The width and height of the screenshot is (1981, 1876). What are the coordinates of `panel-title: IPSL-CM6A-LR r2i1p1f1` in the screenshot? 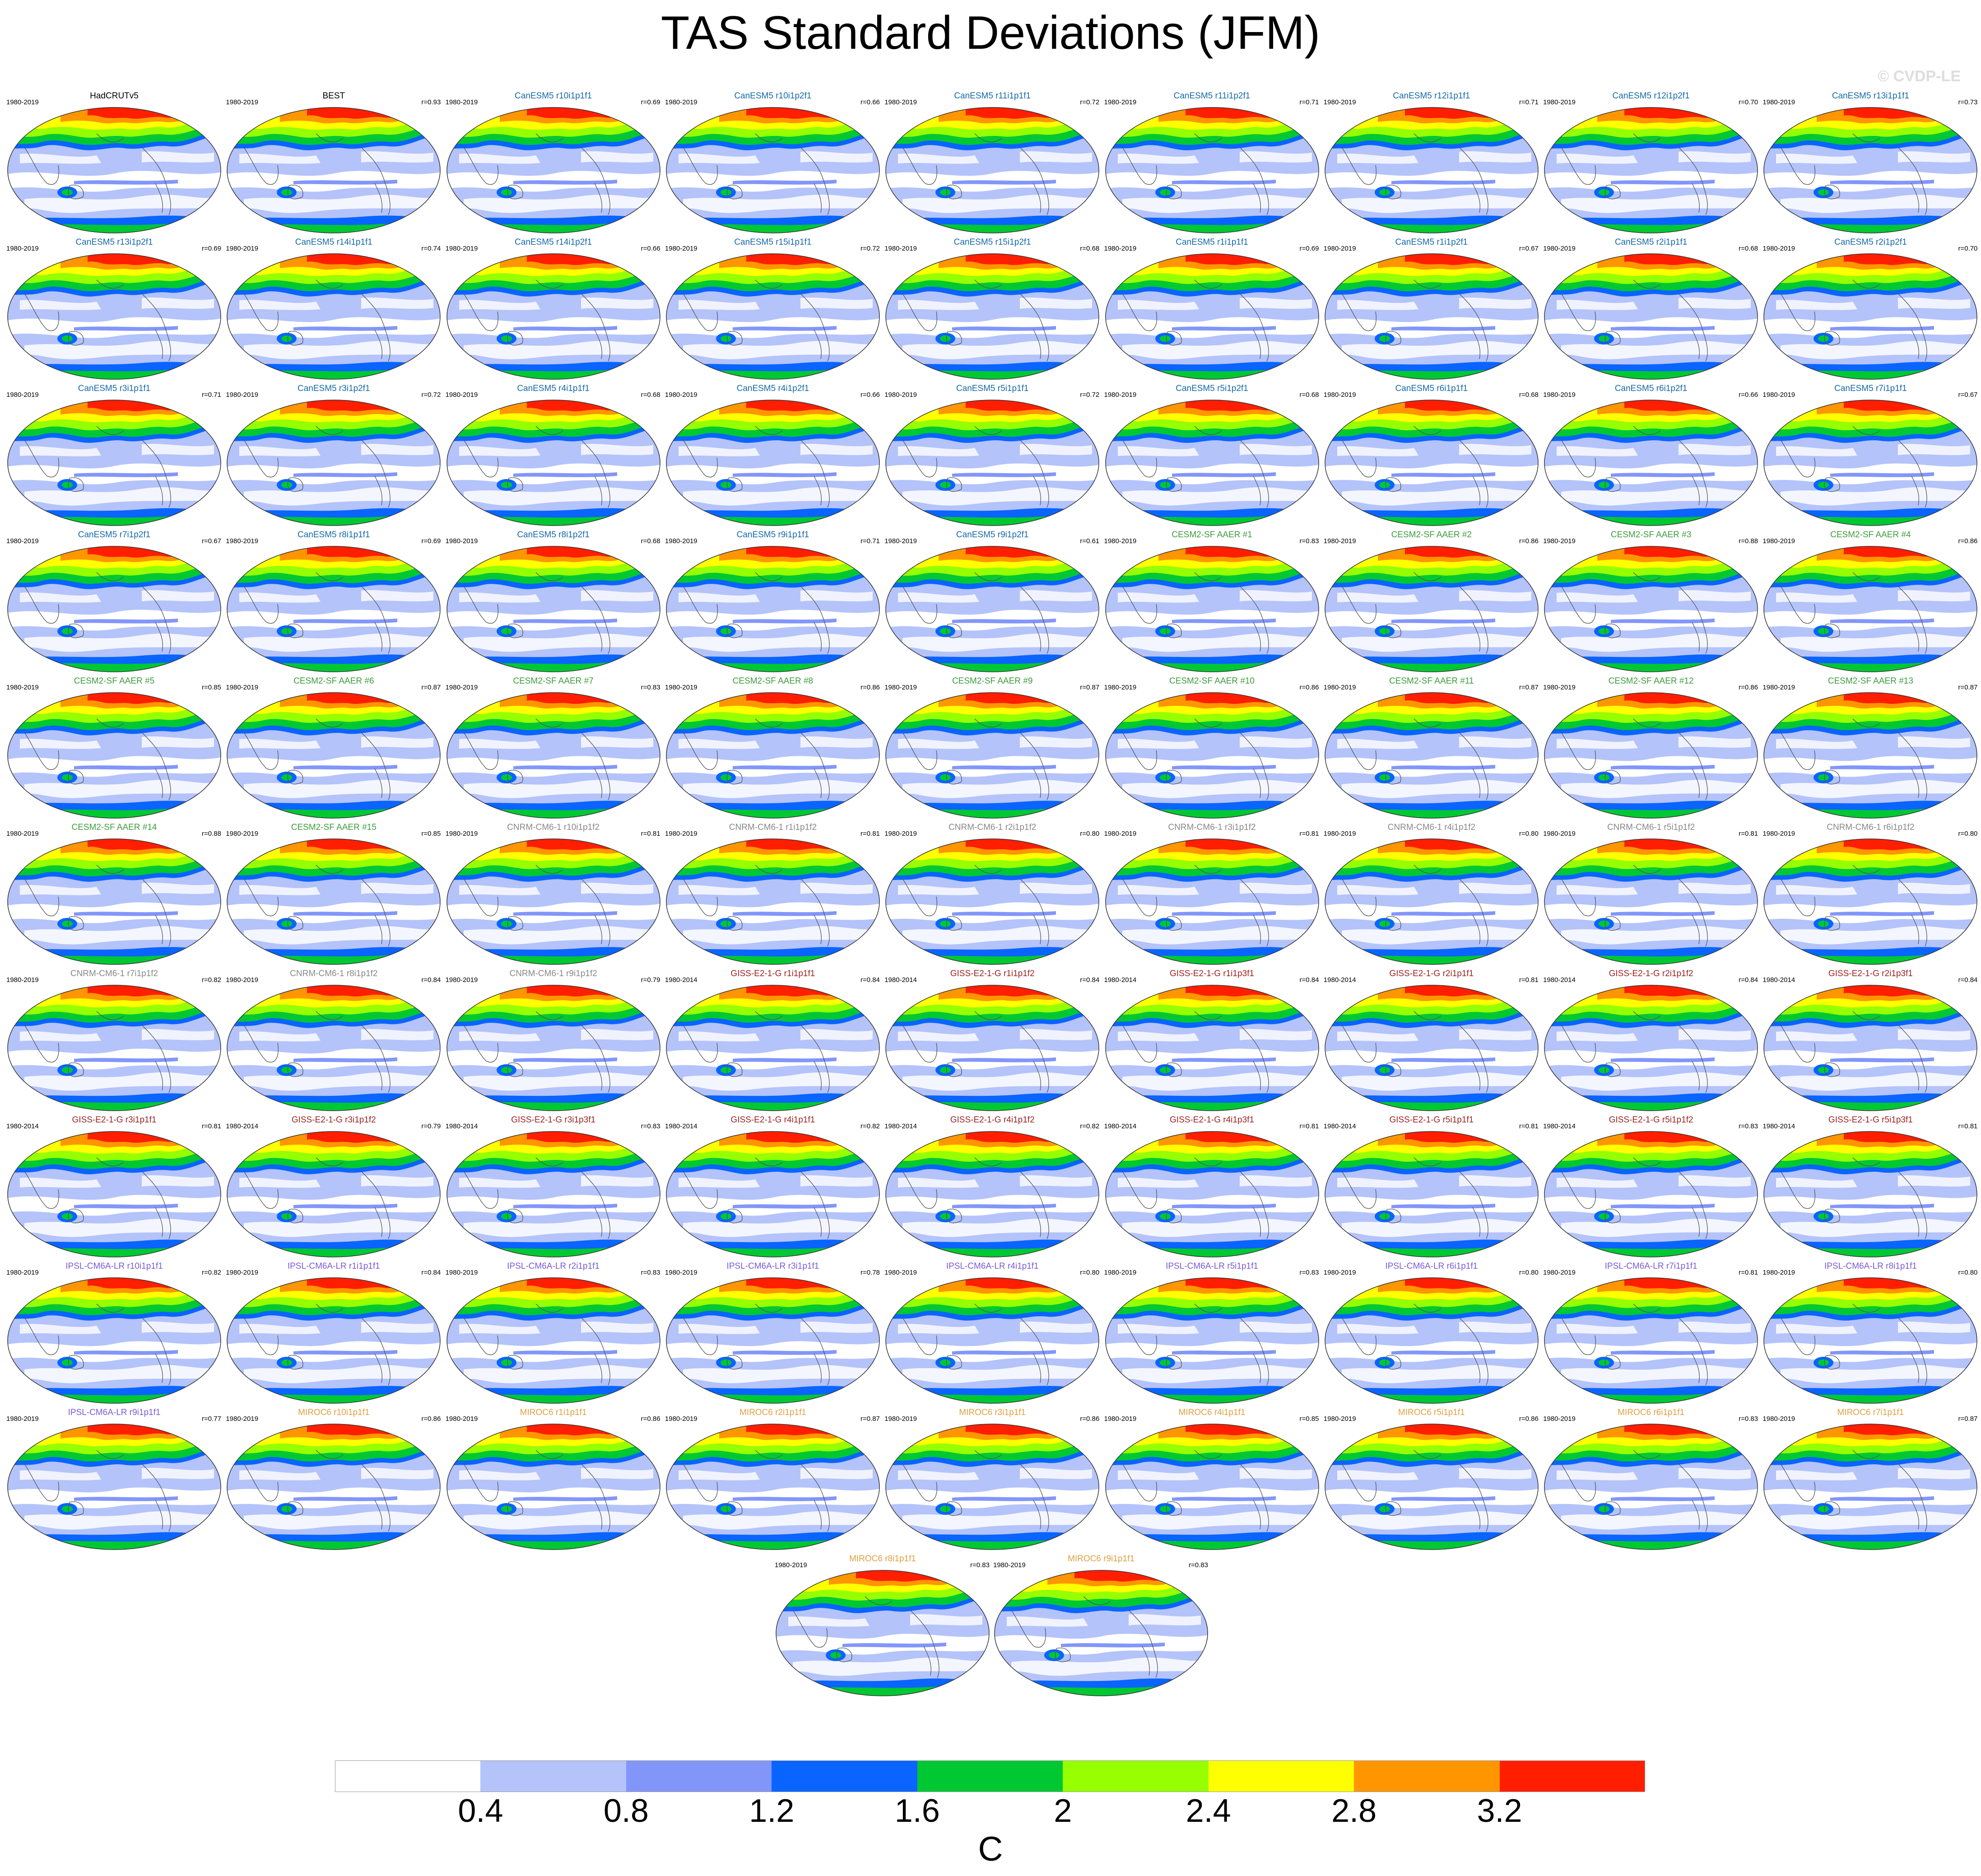 It's located at (553, 1266).